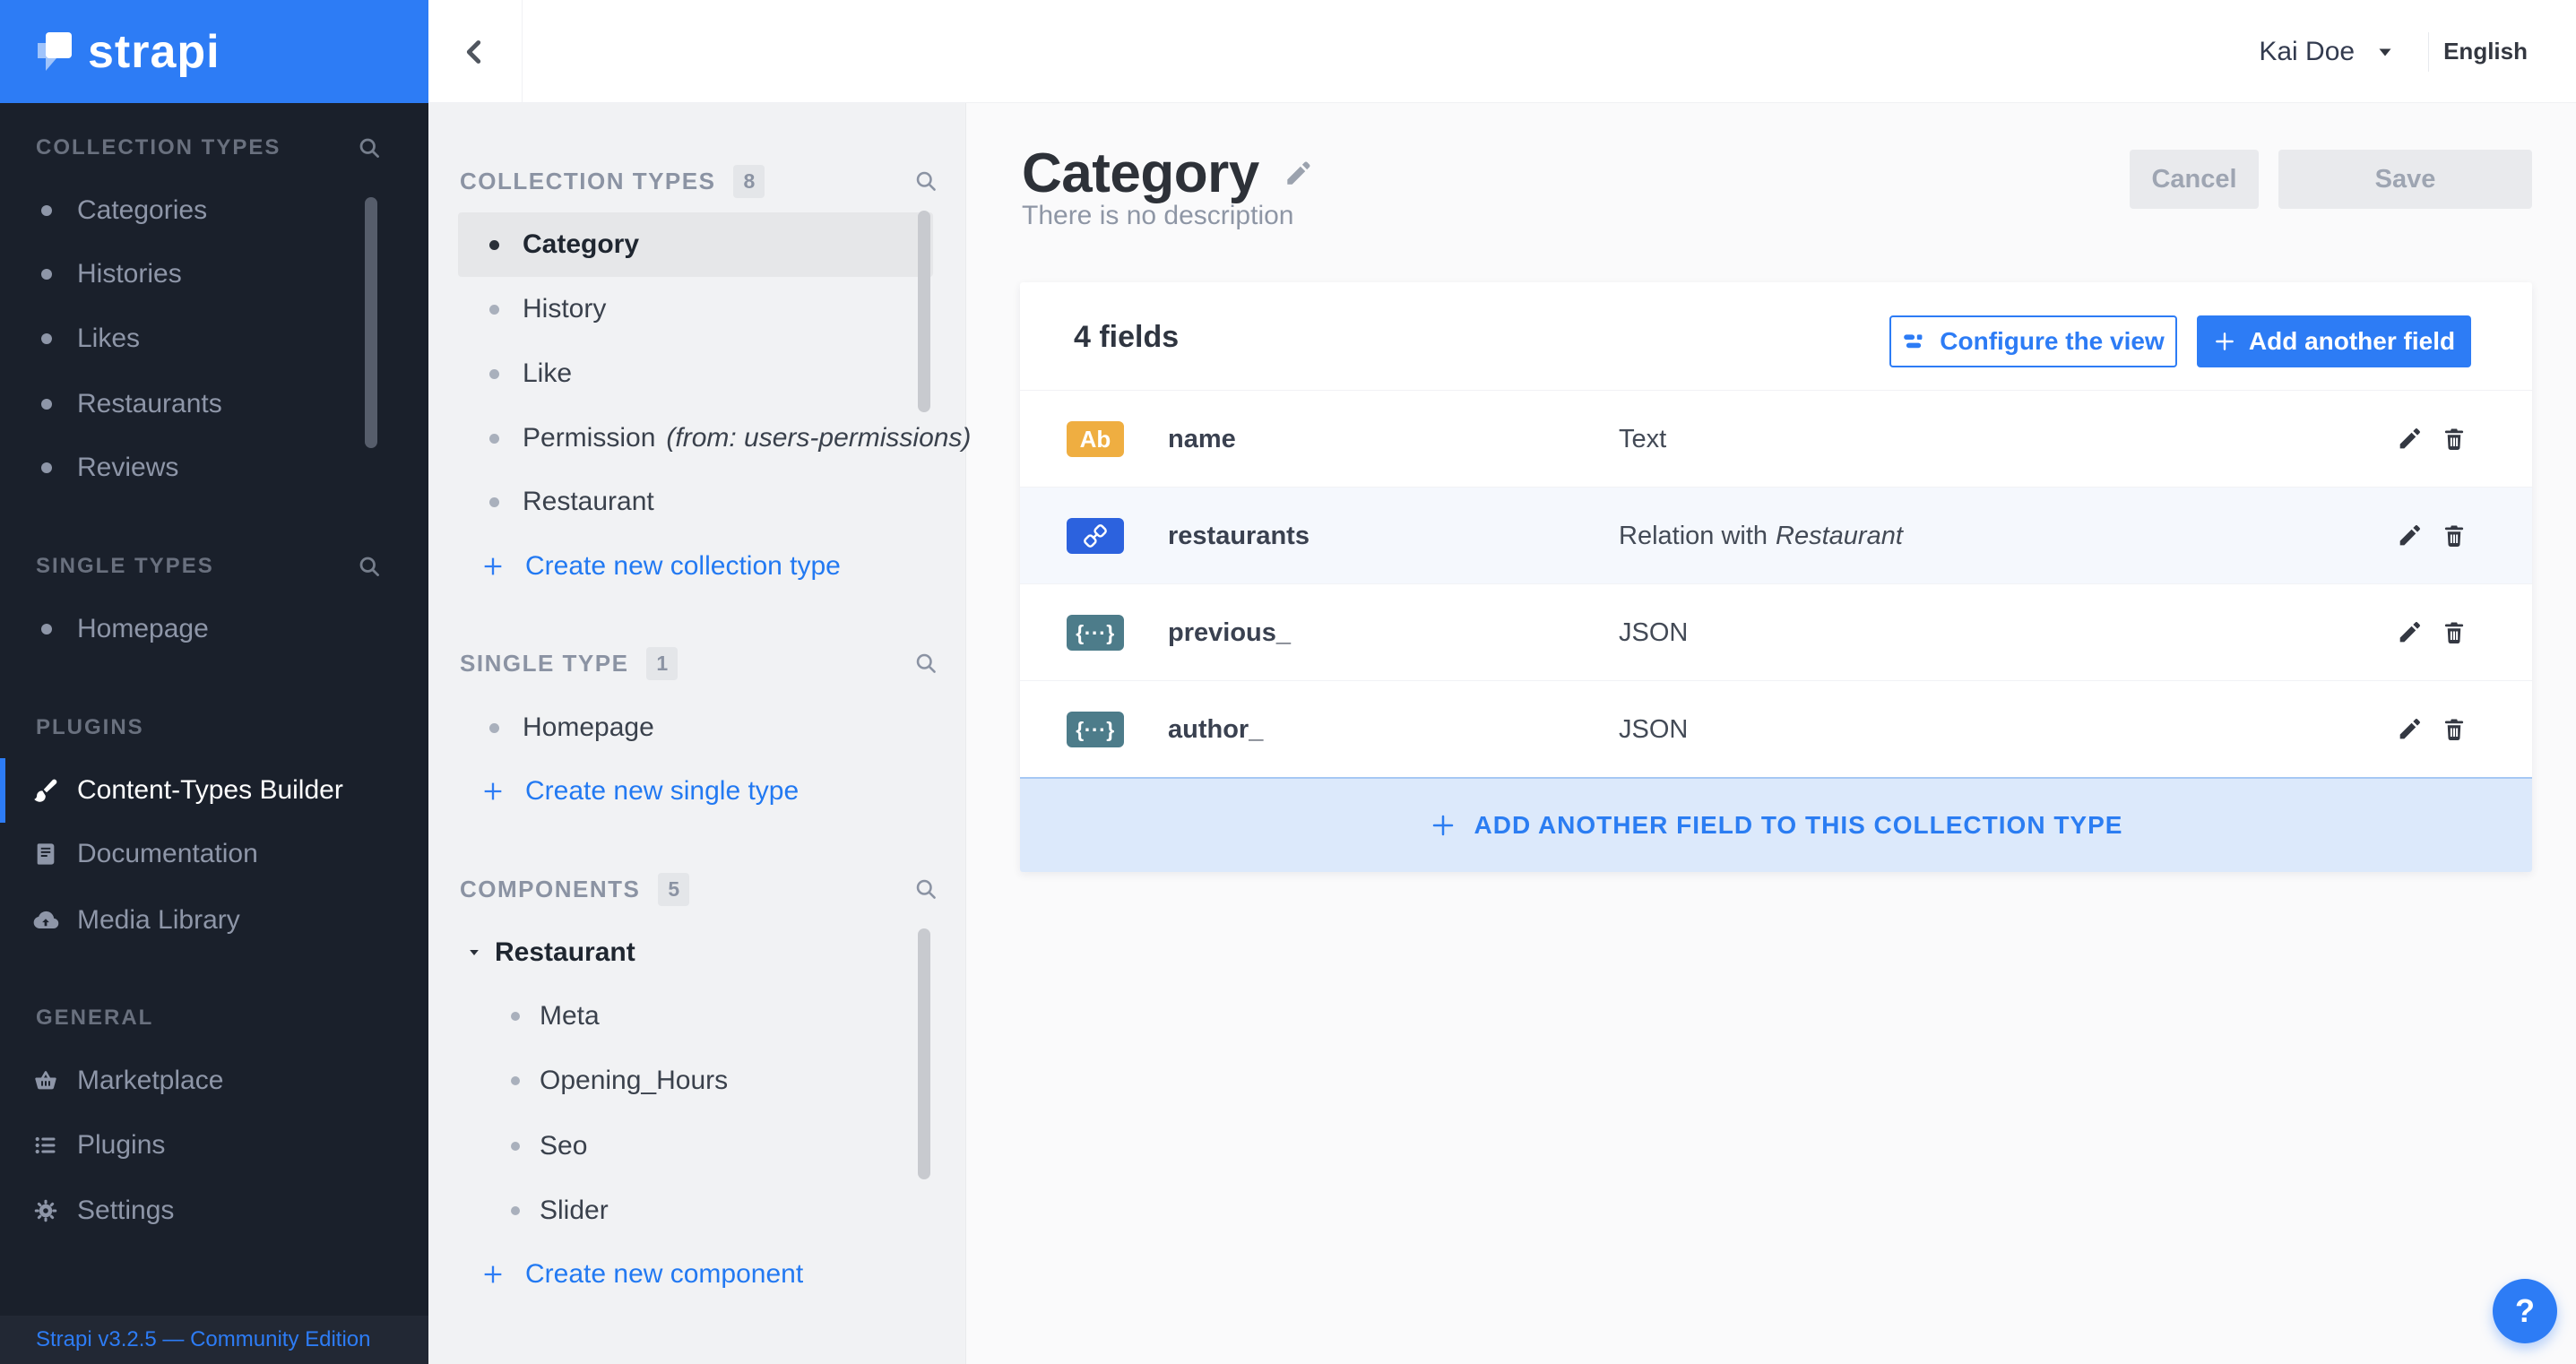 The width and height of the screenshot is (2576, 1364). I want to click on save-label: Save, so click(2405, 179).